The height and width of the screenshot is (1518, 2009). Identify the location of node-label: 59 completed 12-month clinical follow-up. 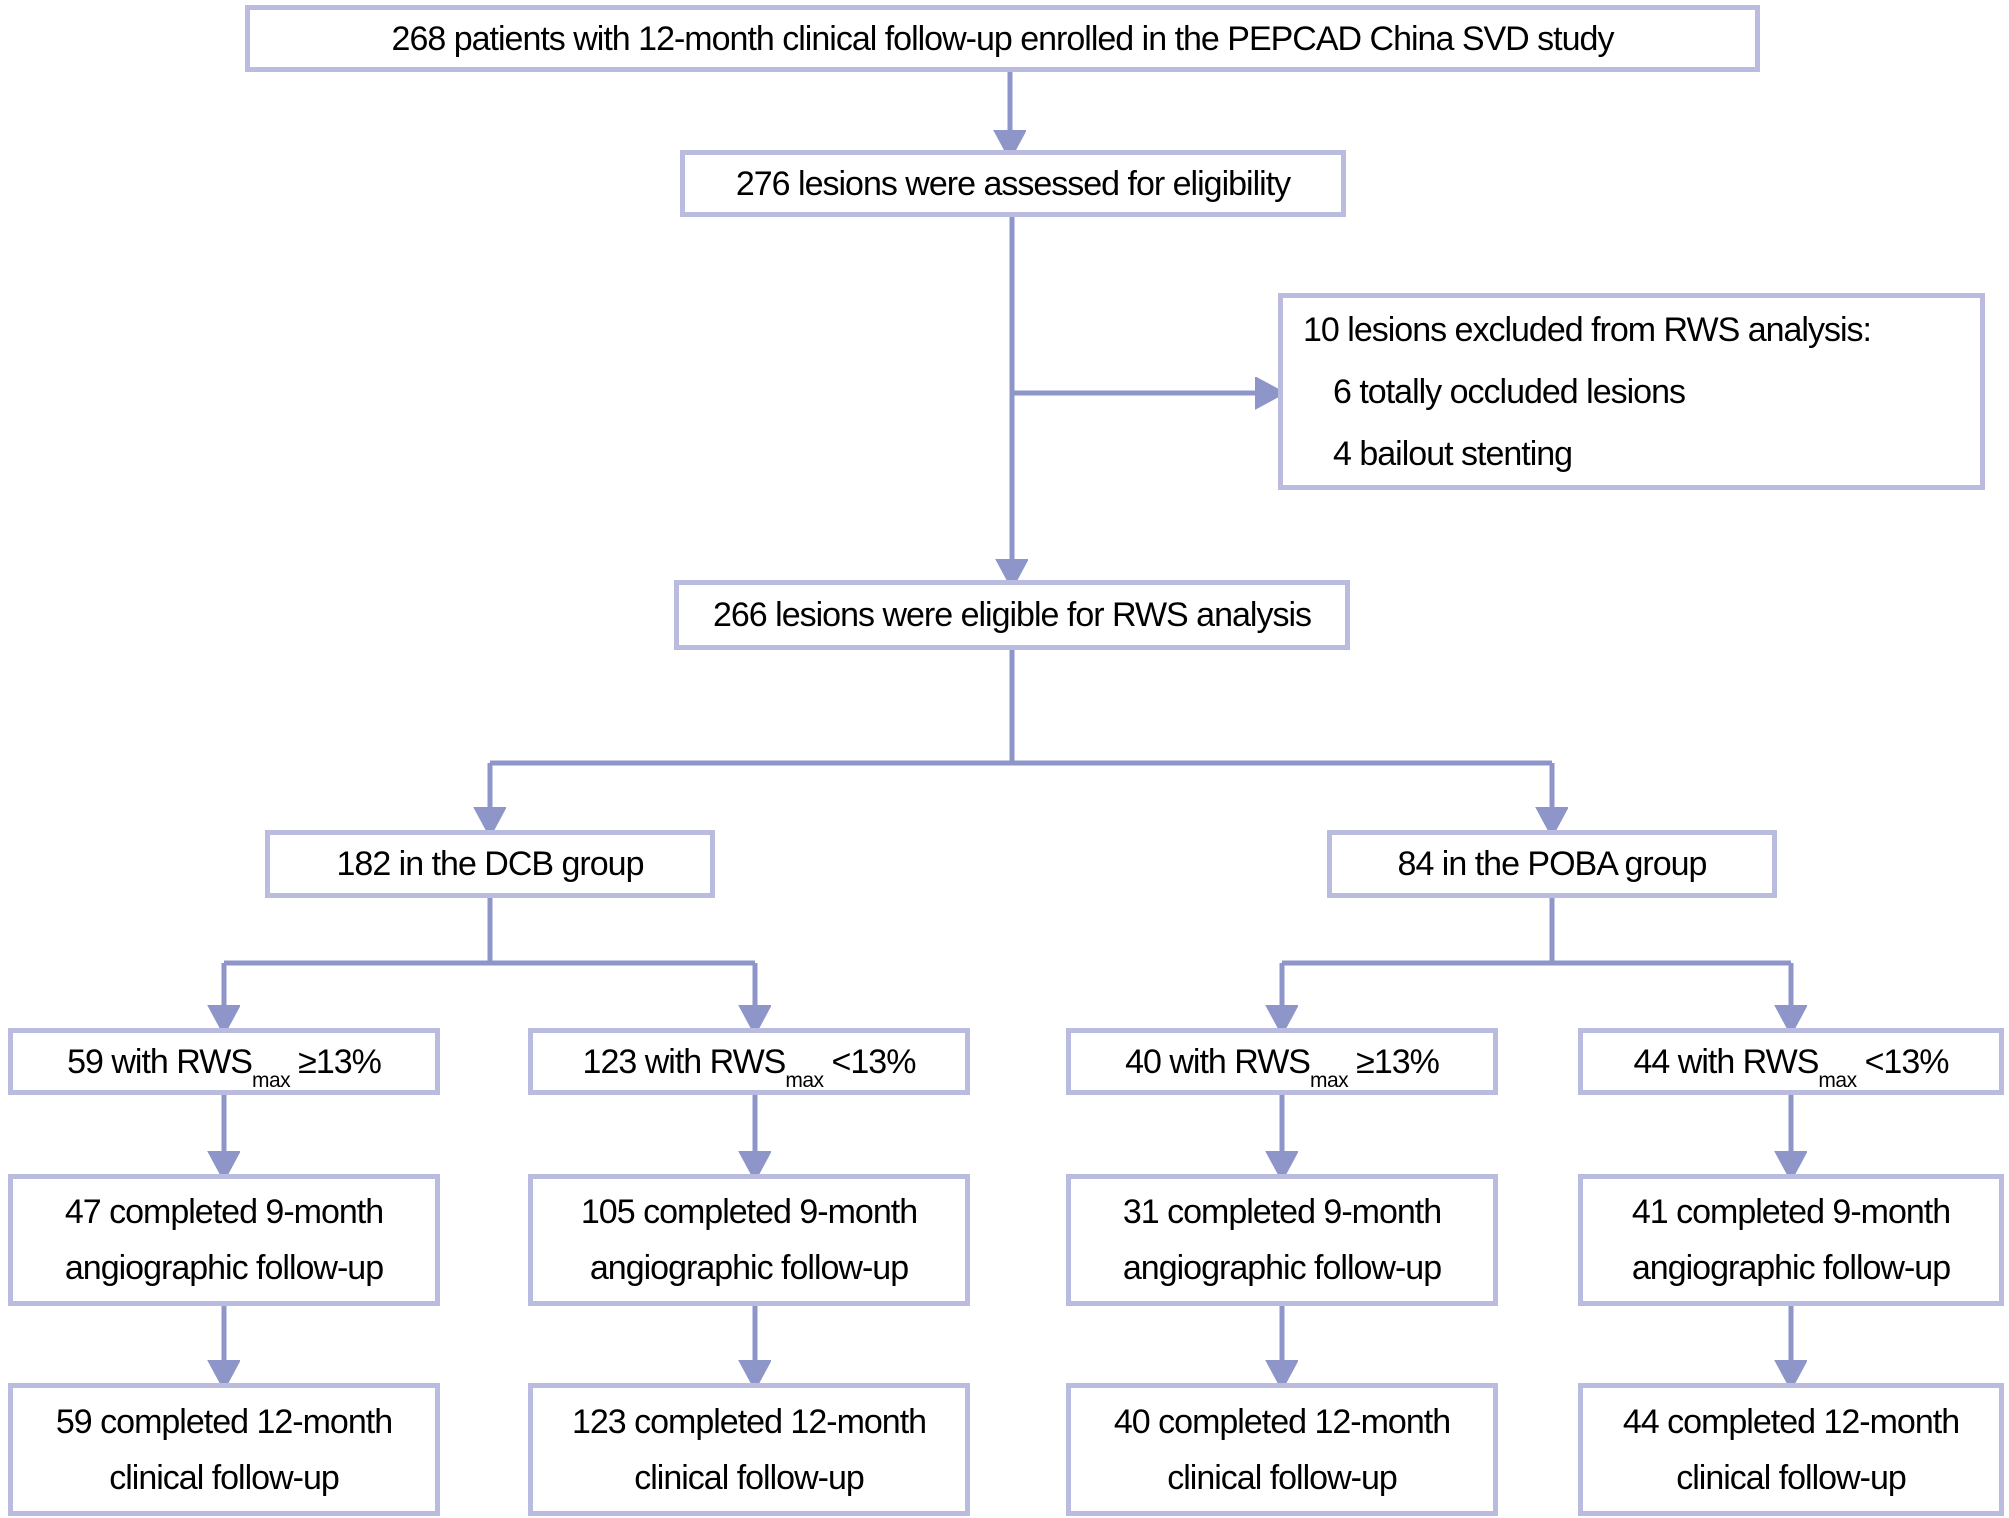
(224, 1449).